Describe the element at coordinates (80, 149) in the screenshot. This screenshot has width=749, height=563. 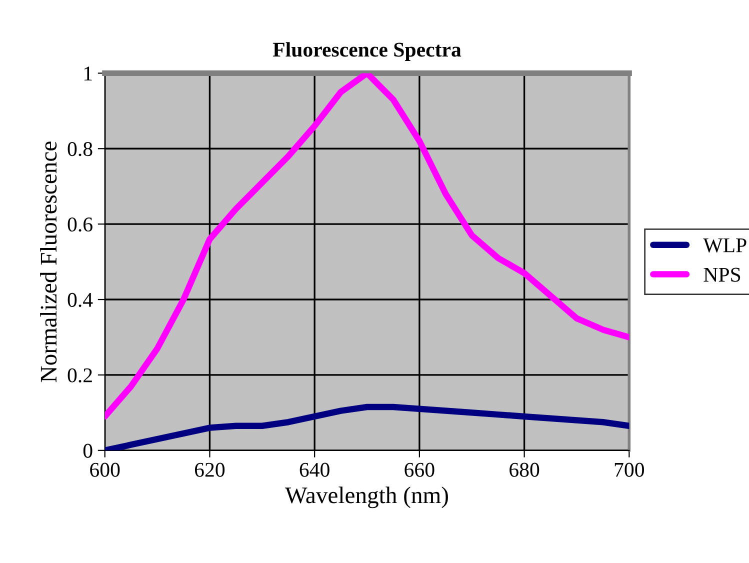
I see `y-tick-label: 0.8` at that location.